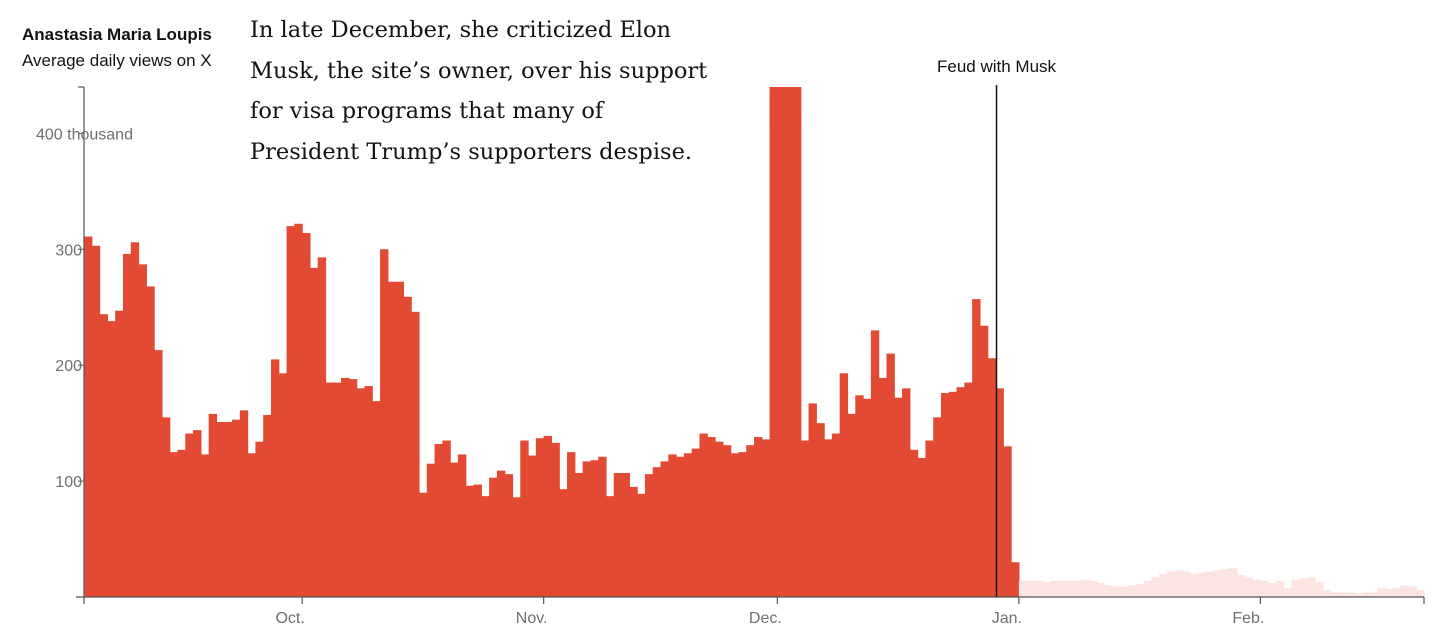 This screenshot has height=636, width=1456. I want to click on chart-subtitle: Average daily views on X, so click(117, 60).